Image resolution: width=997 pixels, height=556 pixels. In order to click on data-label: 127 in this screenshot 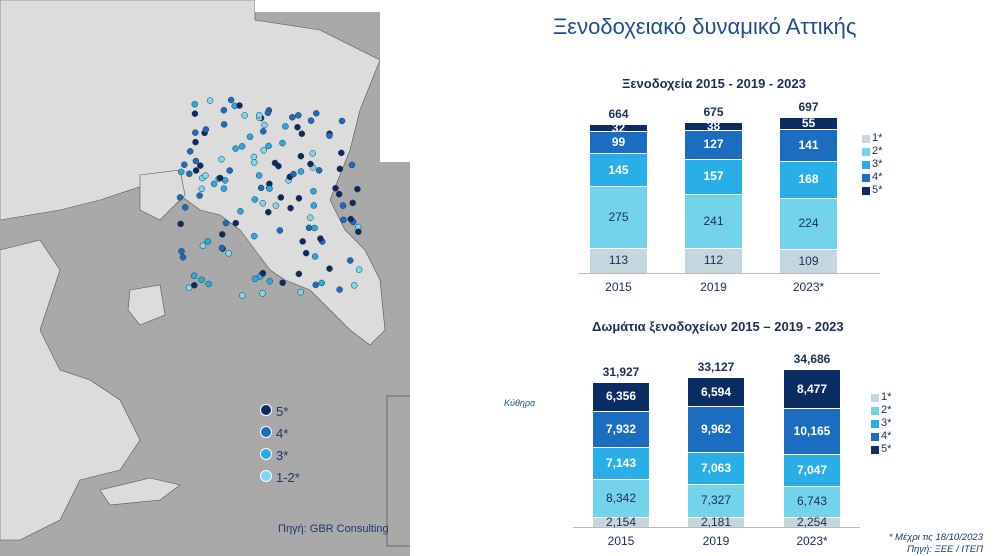, I will do `click(713, 144)`.